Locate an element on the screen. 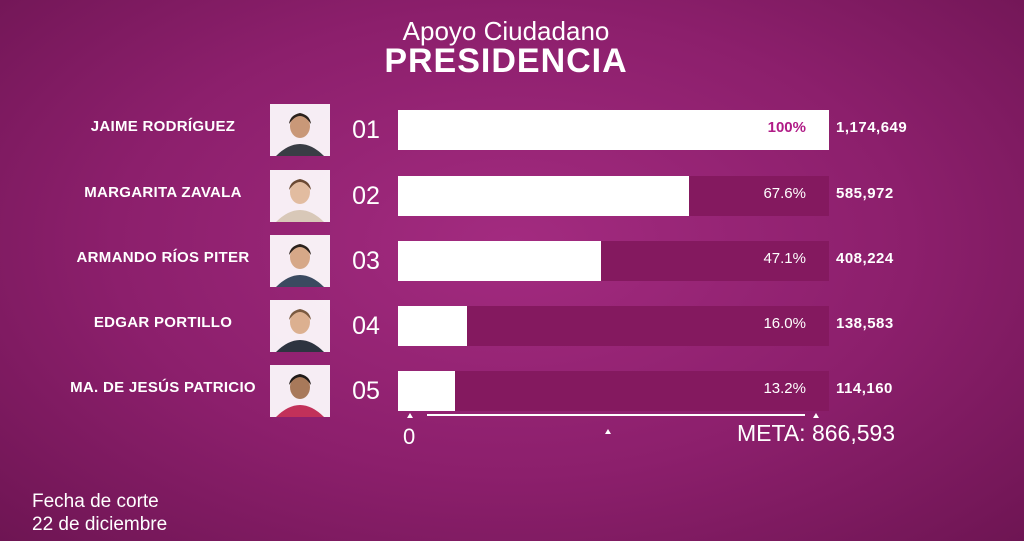  percent-label: 13.2% is located at coordinates (784, 388).